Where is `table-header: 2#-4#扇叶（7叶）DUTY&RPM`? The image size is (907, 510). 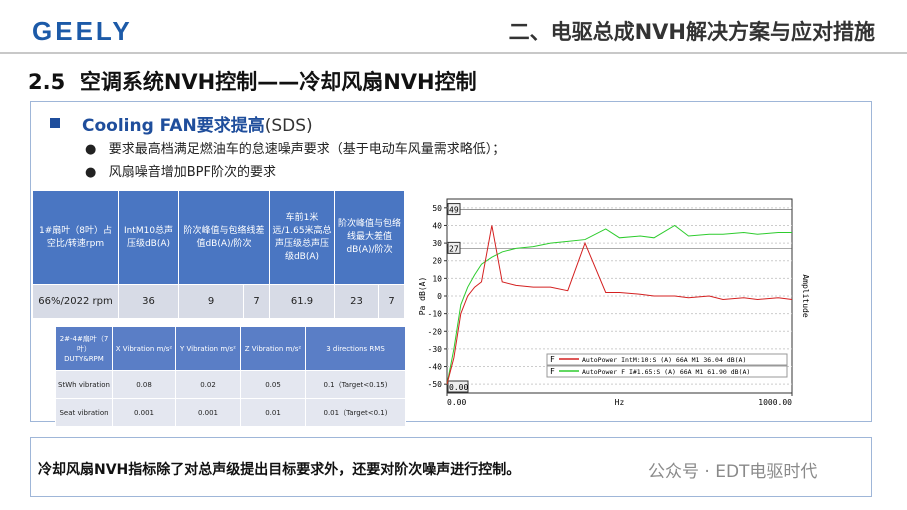 table-header: 2#-4#扇叶（7叶）DUTY&RPM is located at coordinates (84, 348).